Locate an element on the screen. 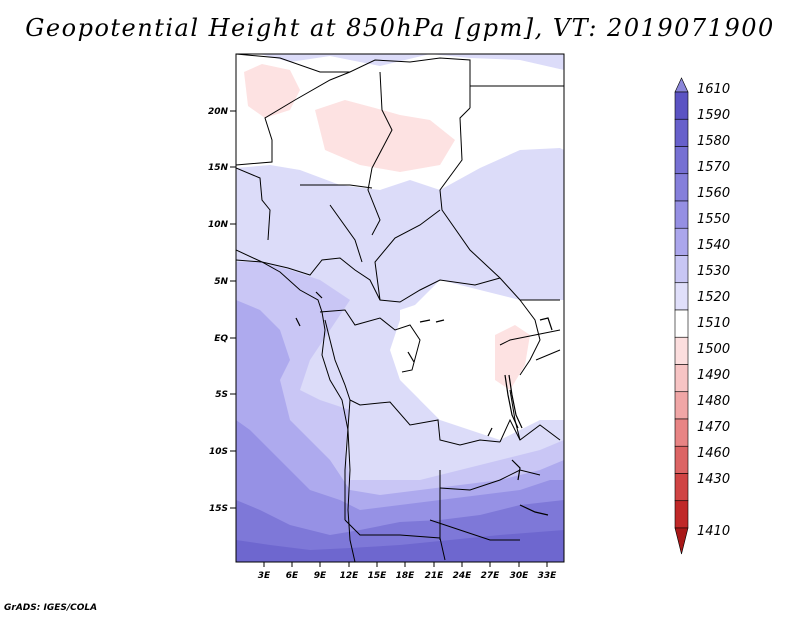 Image resolution: width=800 pixels, height=618 pixels. lon-label: 3E is located at coordinates (264, 576).